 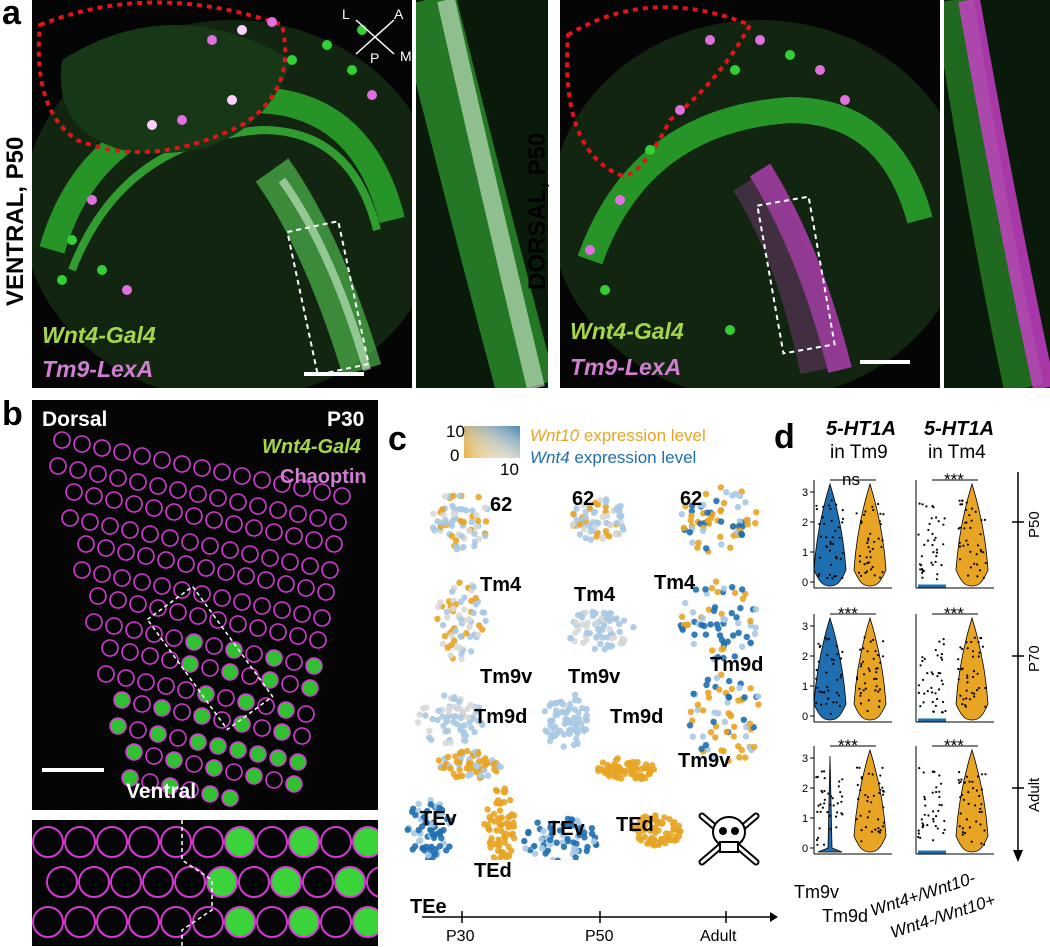 I want to click on dorsal-inset, so click(x=997, y=194).